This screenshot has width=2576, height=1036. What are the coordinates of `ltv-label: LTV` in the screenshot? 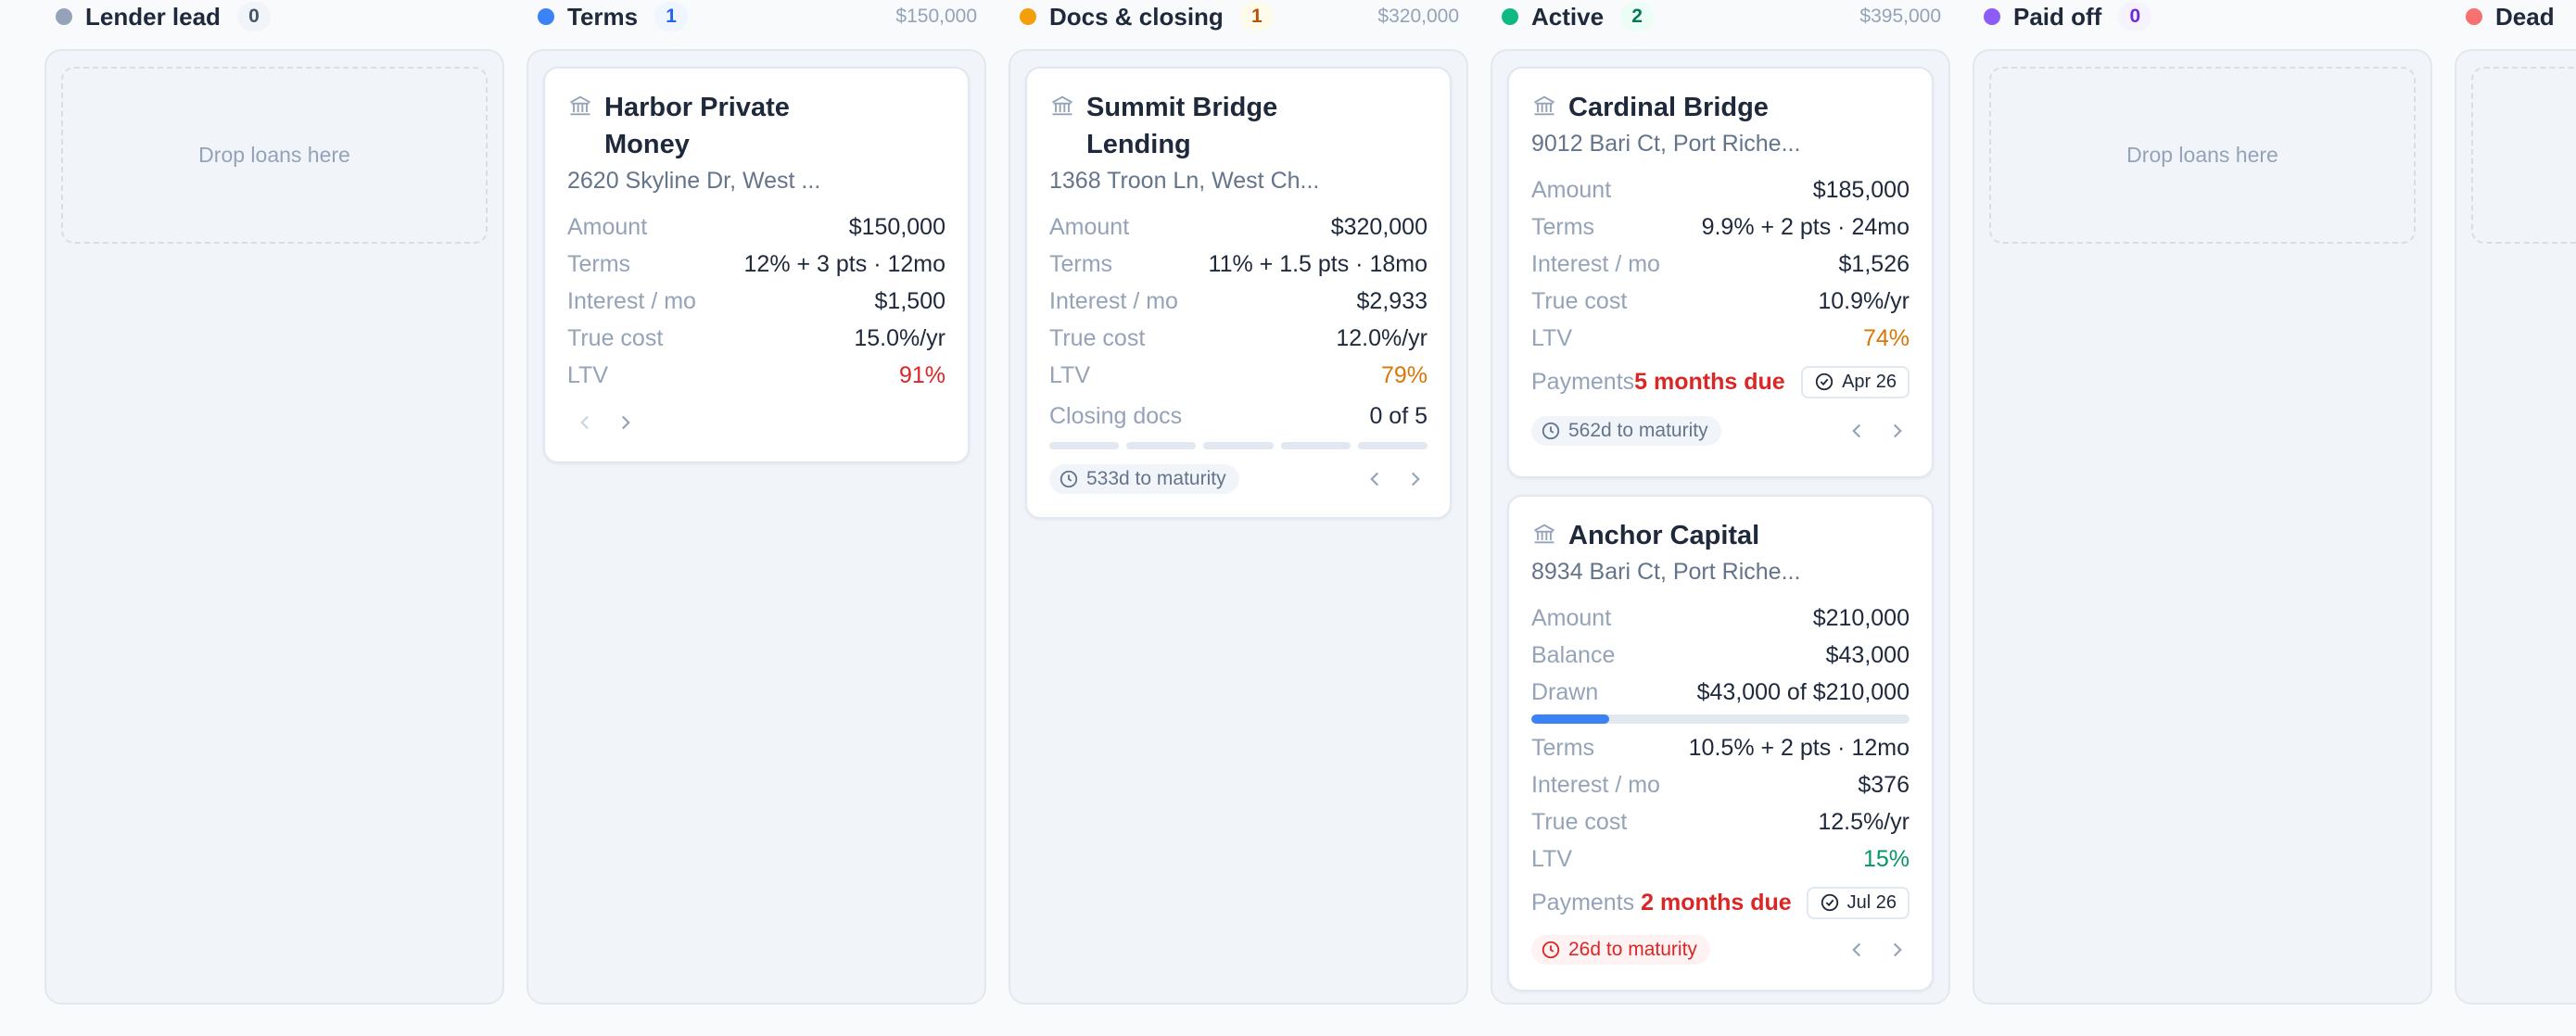 It's located at (1551, 858).